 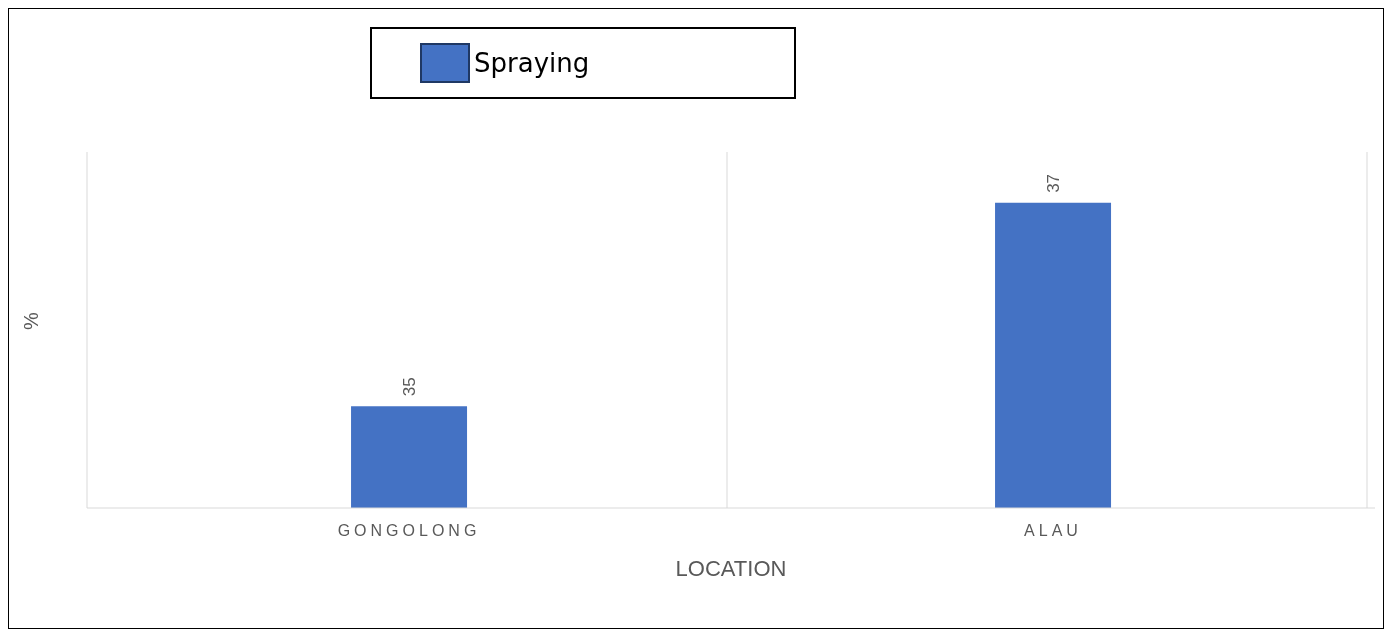 What do you see at coordinates (409, 387) in the screenshot?
I see `data-label: 35` at bounding box center [409, 387].